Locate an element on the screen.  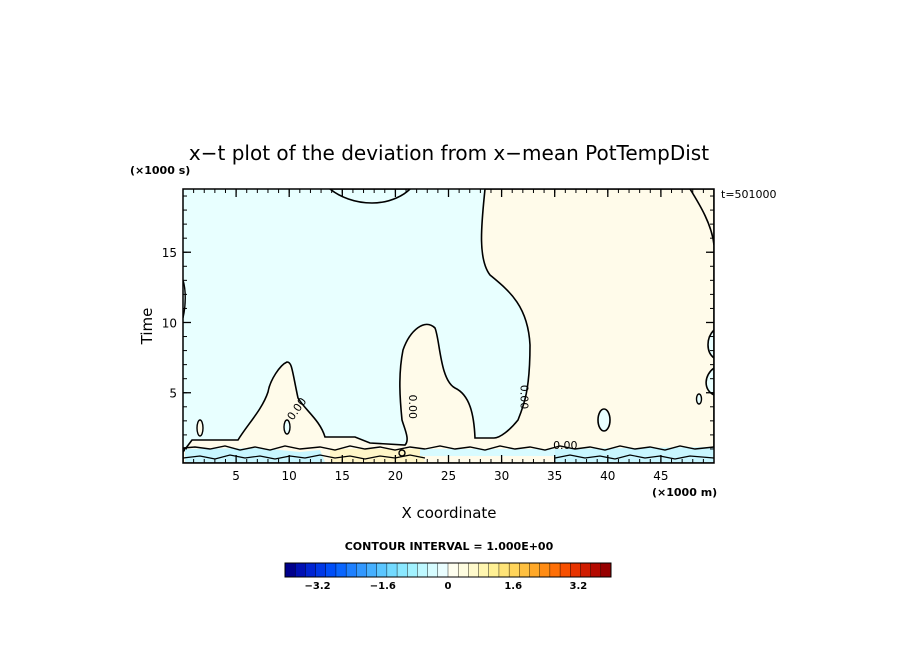
time-stamp: t=501000 is located at coordinates (749, 194).